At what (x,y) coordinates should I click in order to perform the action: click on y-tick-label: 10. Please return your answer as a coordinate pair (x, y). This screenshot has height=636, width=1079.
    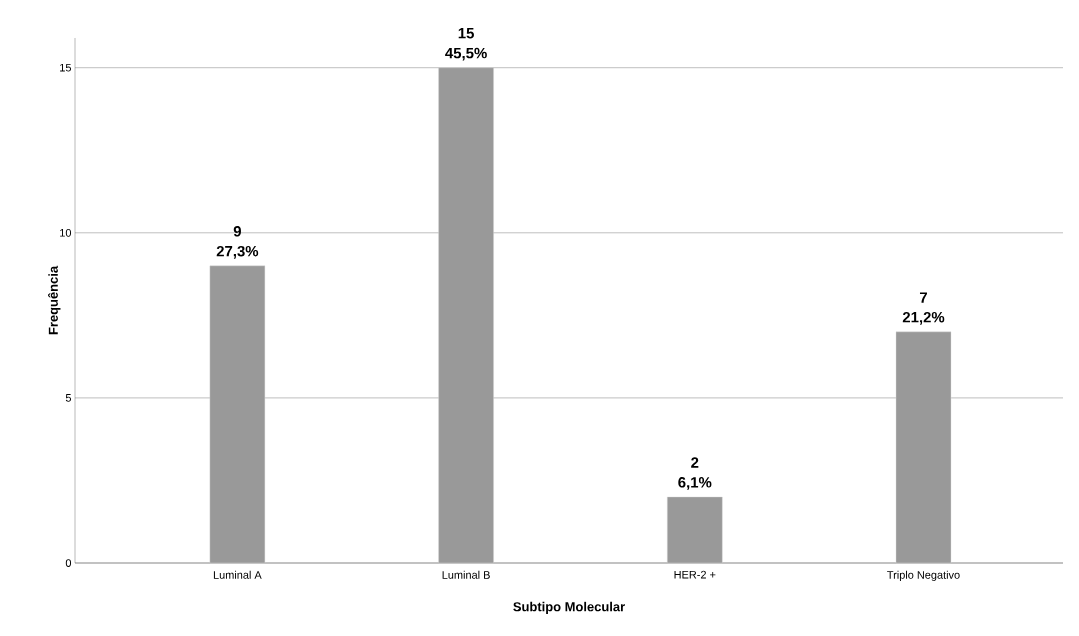
    Looking at the image, I should click on (66, 232).